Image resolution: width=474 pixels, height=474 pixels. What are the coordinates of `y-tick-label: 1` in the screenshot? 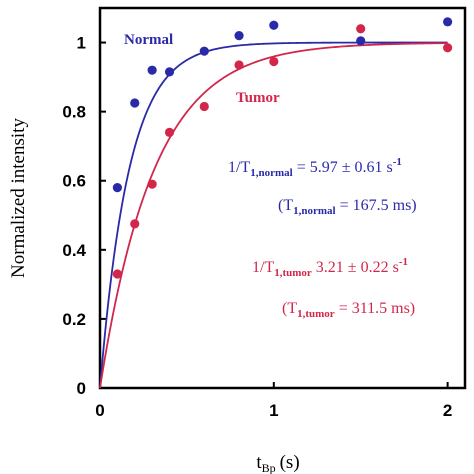 It's located at (81, 43).